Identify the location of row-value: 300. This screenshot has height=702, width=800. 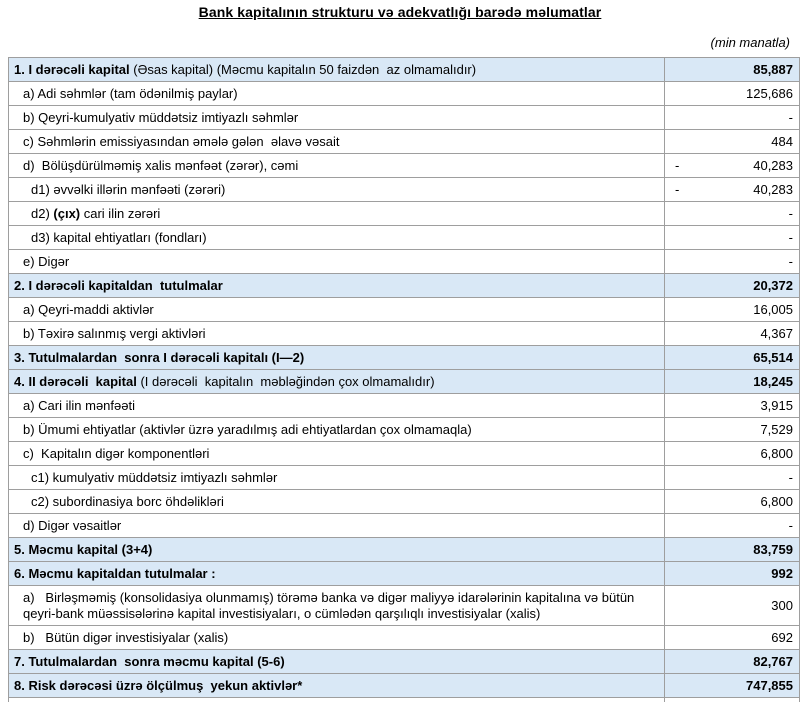
(732, 605).